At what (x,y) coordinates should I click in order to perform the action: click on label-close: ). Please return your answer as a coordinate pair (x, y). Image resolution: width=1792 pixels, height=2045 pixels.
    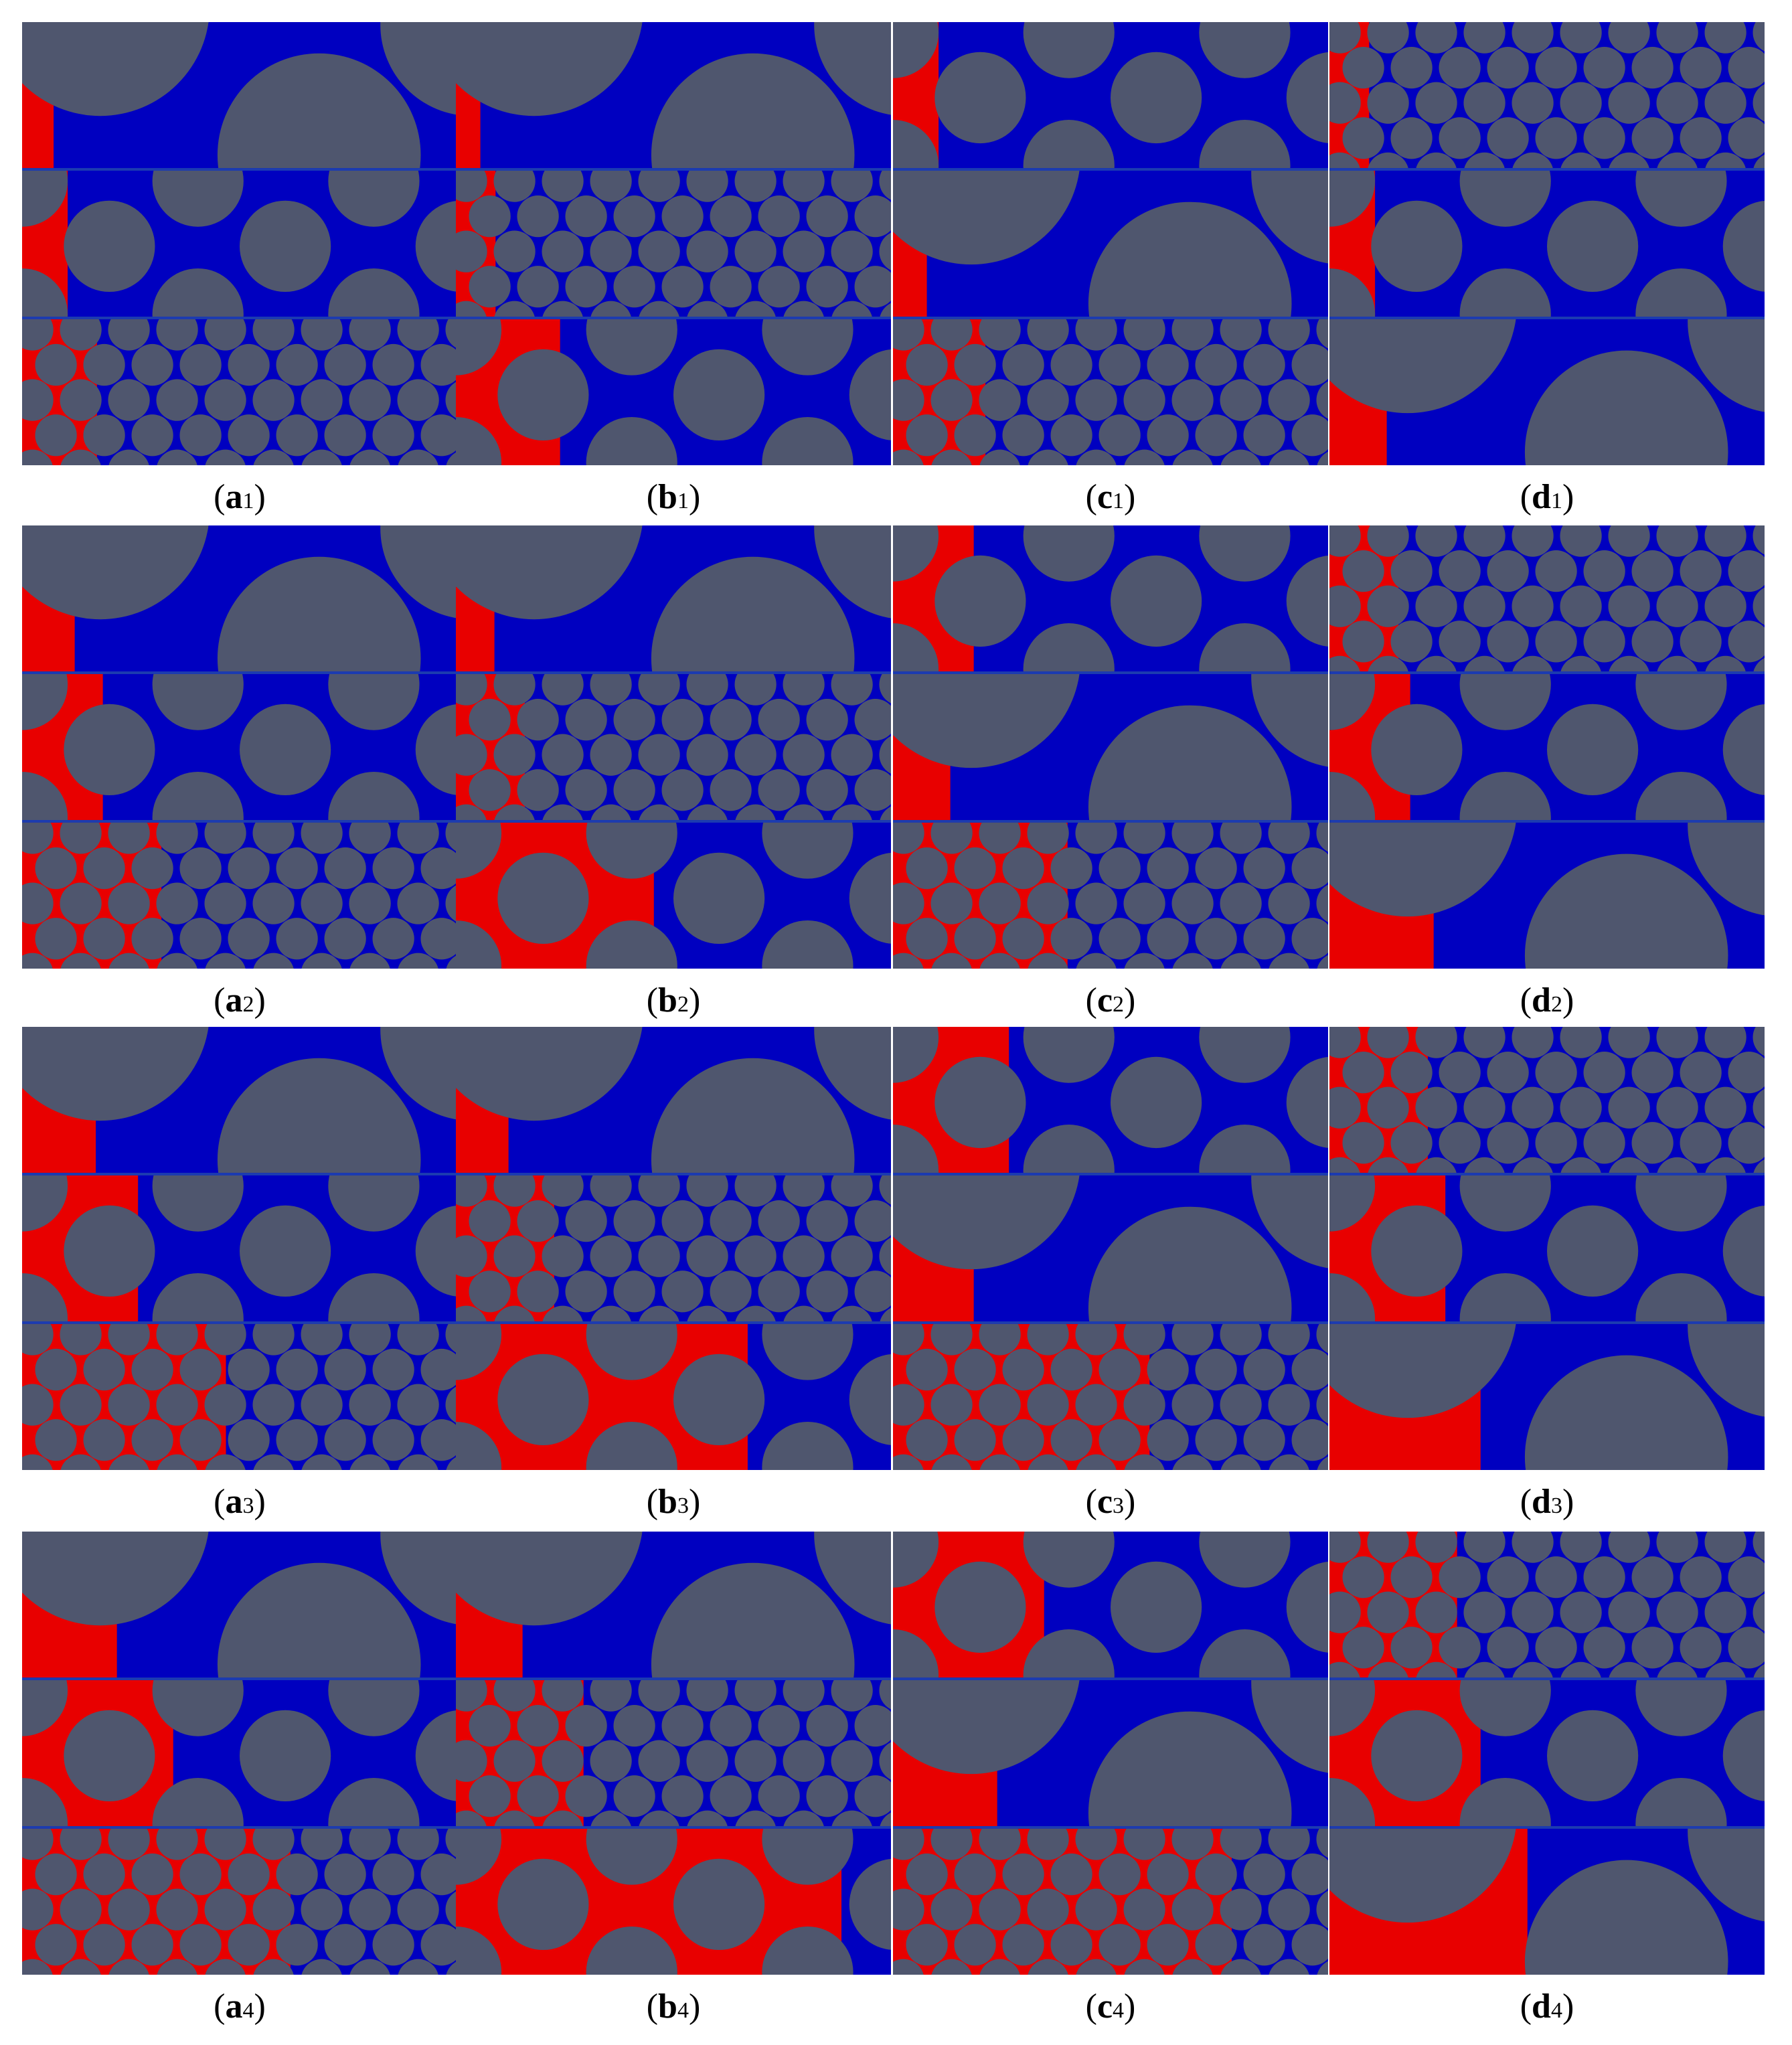
    Looking at the image, I should click on (1130, 497).